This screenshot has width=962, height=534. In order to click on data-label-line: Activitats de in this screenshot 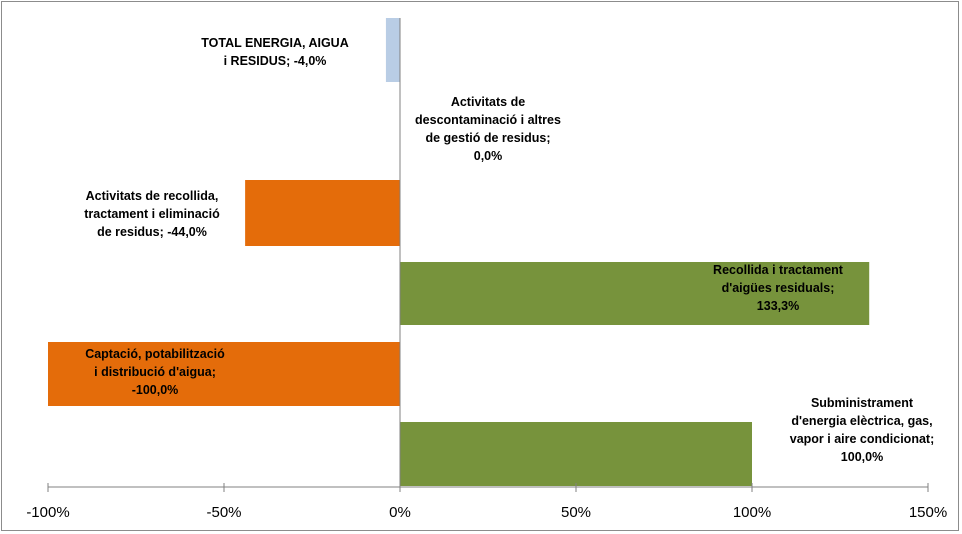, I will do `click(488, 102)`.